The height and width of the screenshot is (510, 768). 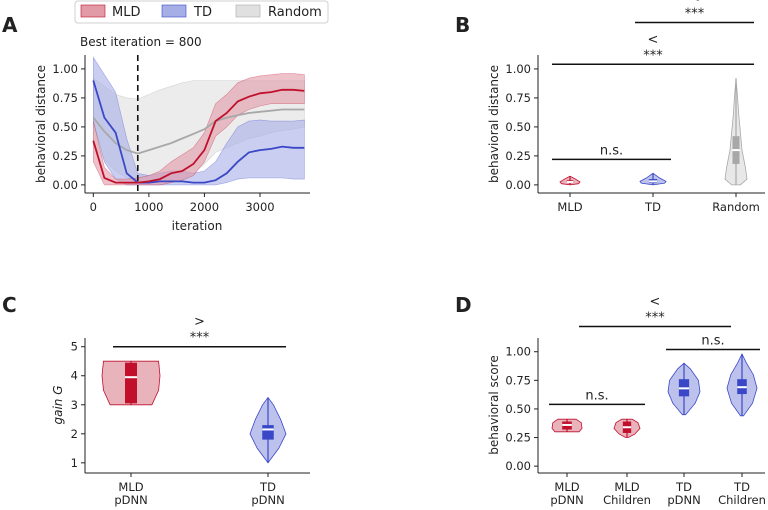 What do you see at coordinates (518, 409) in the screenshot?
I see `panel-d-ytick-label: 0.50` at bounding box center [518, 409].